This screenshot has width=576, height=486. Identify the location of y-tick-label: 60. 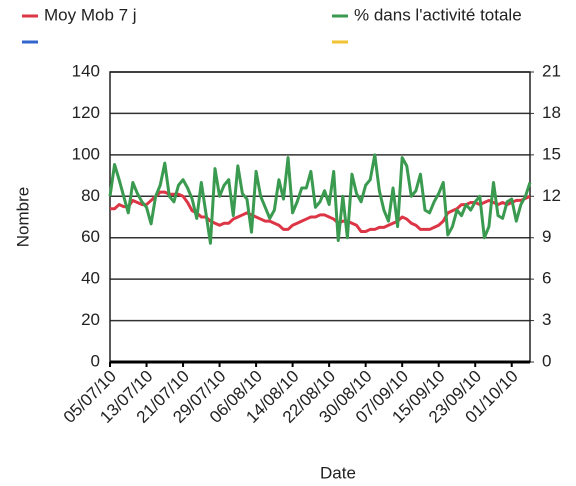
(90, 236).